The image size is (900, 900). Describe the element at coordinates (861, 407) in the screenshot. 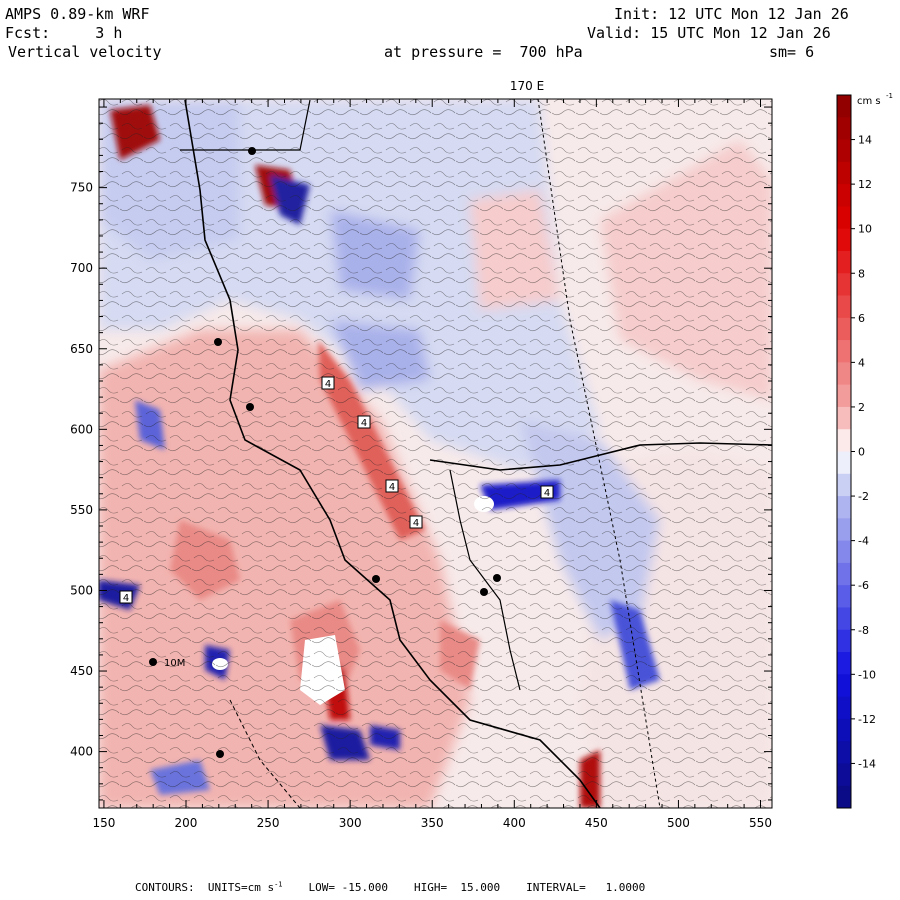

I see `colorbar-tick-label: 2` at that location.